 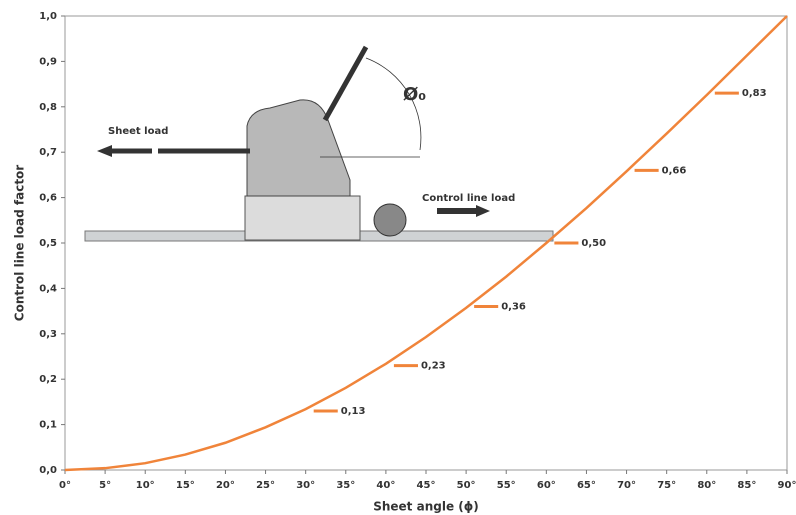 I want to click on x-tick-label: 65°, so click(x=586, y=485).